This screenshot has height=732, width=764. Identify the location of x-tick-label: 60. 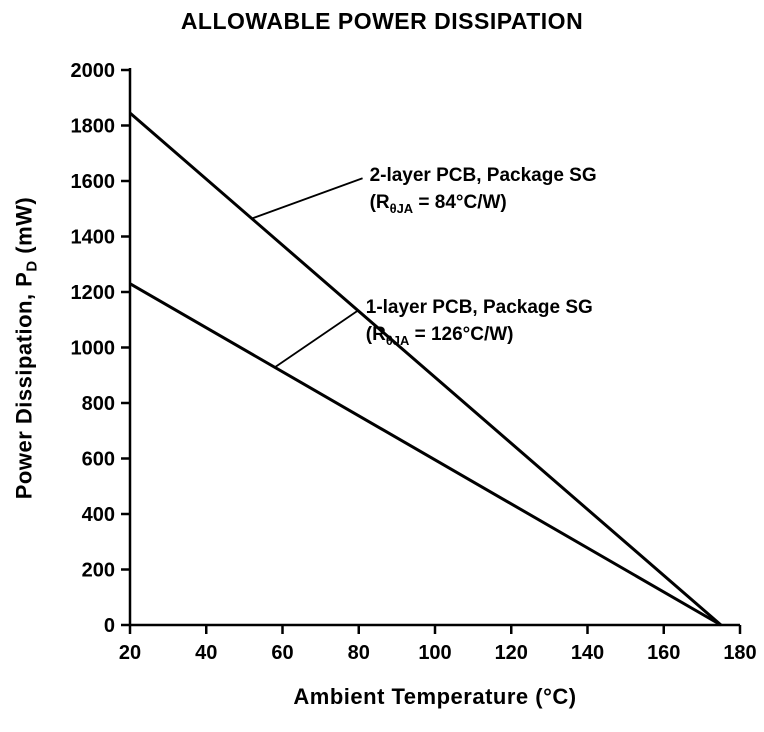
(282, 653).